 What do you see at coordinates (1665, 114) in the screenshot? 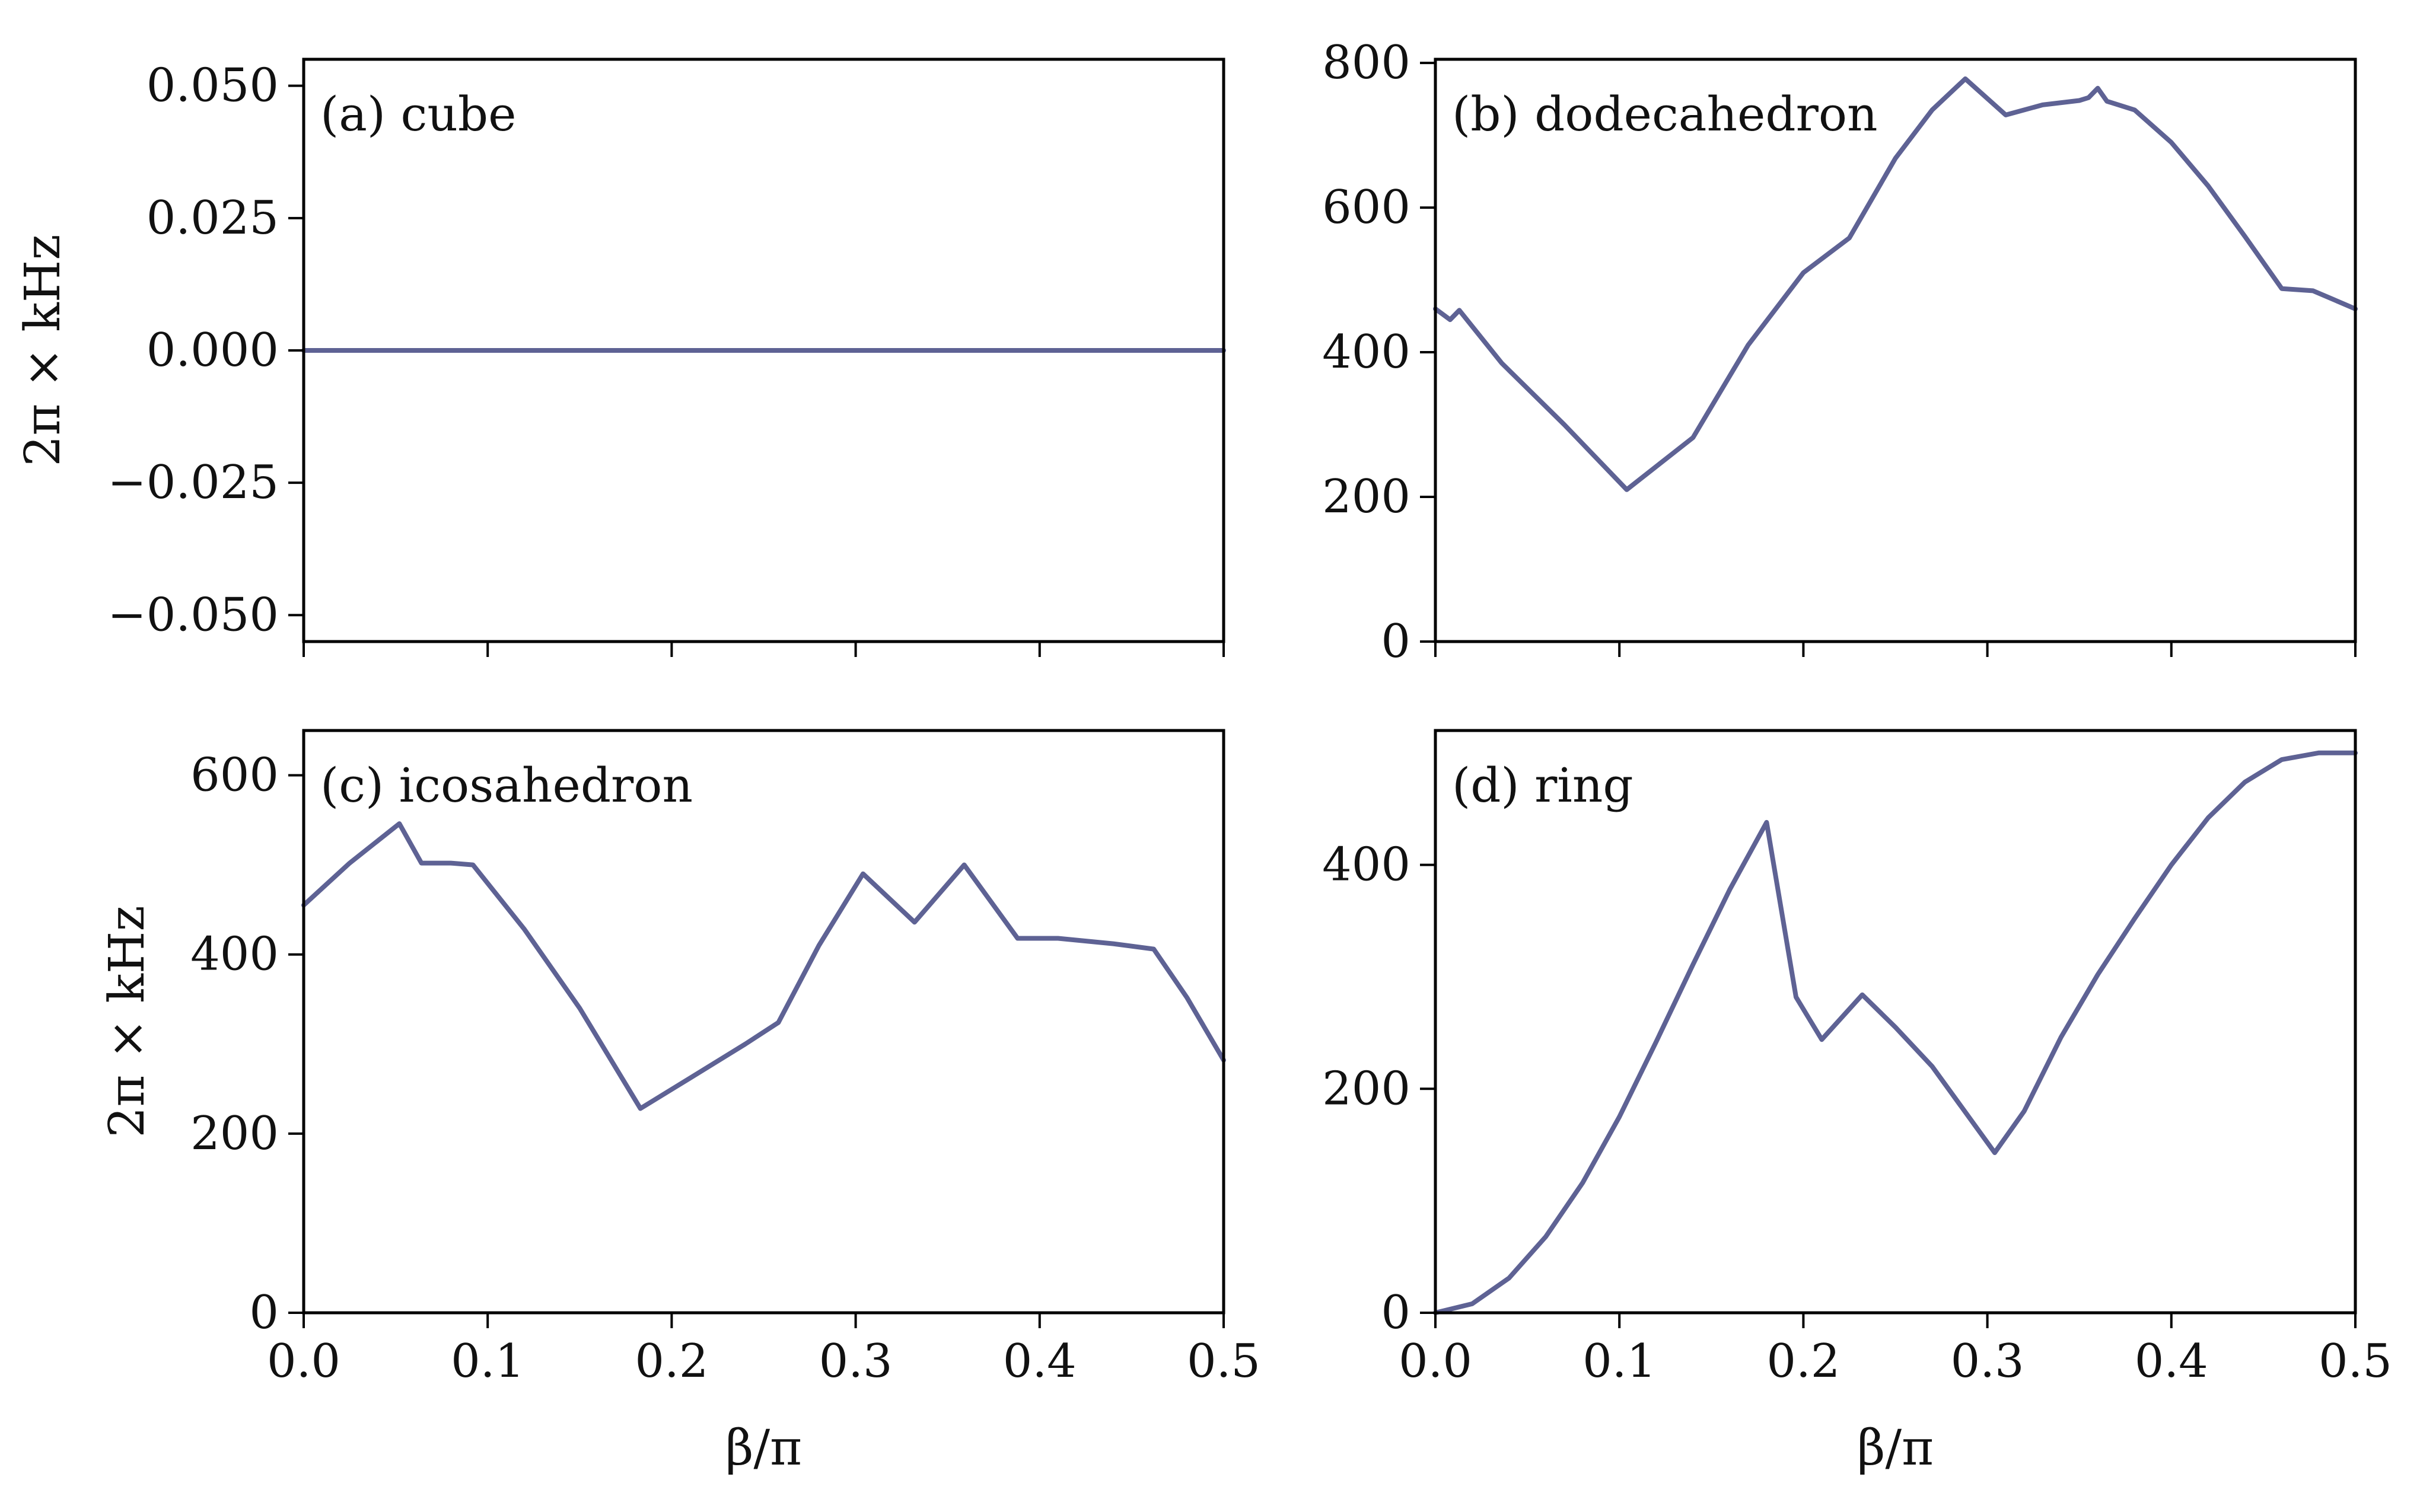
I see `panel-title: (b) dodecahedron` at bounding box center [1665, 114].